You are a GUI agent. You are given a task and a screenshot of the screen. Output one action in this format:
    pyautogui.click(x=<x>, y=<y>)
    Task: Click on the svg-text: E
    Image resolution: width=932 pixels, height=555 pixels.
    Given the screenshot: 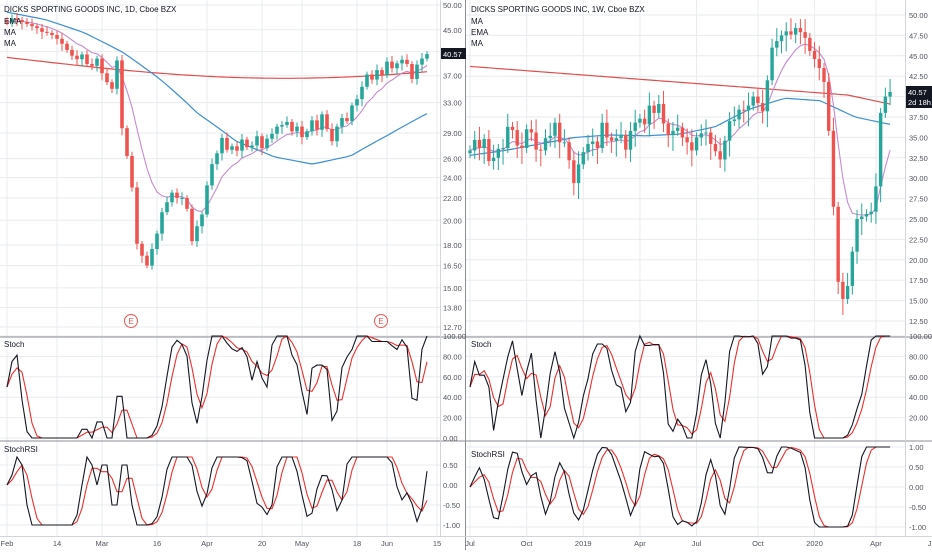 What is the action you would take?
    pyautogui.click(x=130, y=321)
    